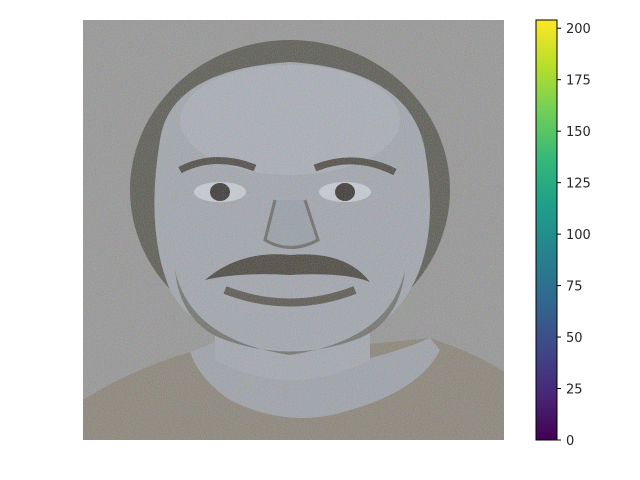  I want to click on colorbar-frame, so click(546, 230).